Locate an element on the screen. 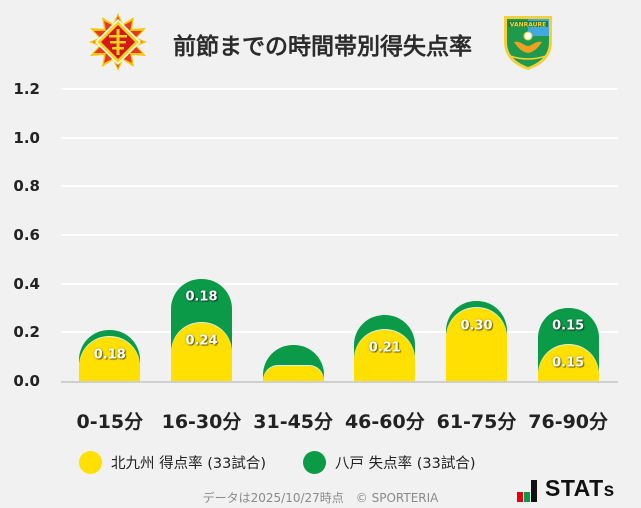  x-tick-label: 46-60分 is located at coordinates (384, 422).